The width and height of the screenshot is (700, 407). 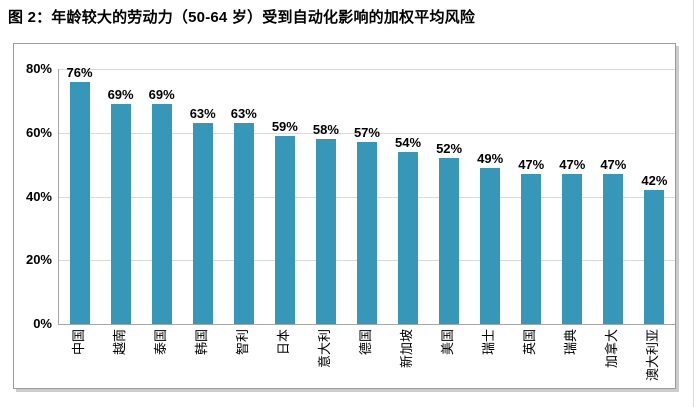 I want to click on bar-slot: 52%, so click(x=449, y=196).